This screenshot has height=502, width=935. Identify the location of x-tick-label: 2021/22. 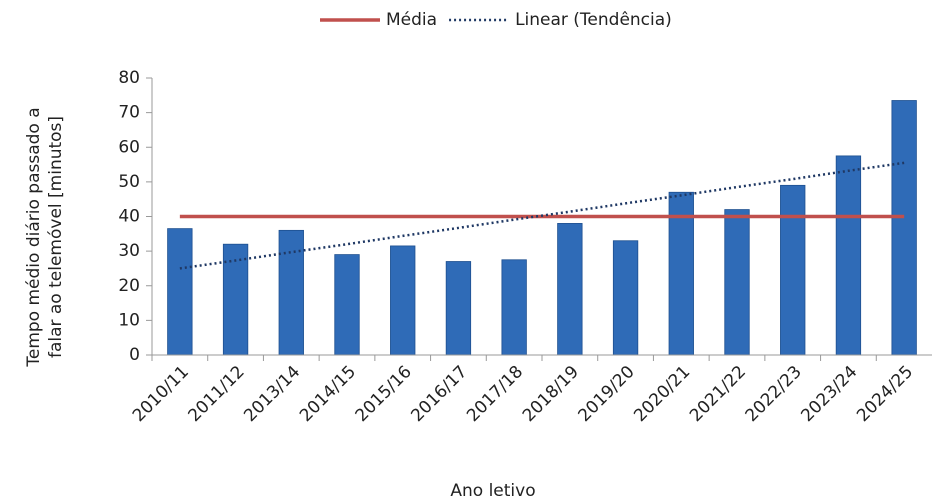
(718, 394).